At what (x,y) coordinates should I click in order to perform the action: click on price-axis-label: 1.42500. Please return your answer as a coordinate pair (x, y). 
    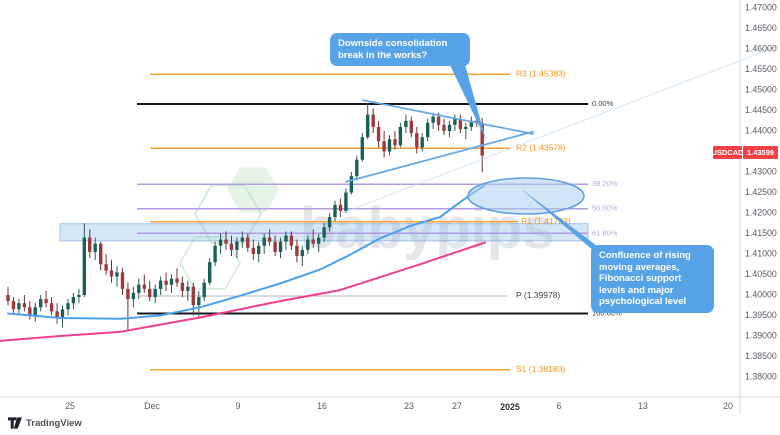
    Looking at the image, I should click on (761, 192).